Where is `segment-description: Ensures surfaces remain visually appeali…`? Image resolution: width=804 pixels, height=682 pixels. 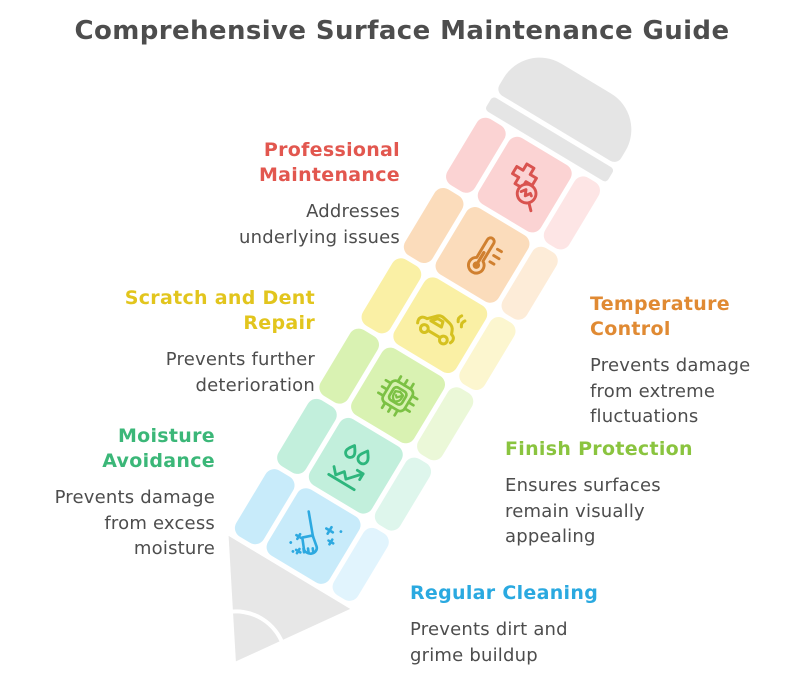
segment-description: Ensures surfaces remain visually appeali… is located at coordinates (583, 511).